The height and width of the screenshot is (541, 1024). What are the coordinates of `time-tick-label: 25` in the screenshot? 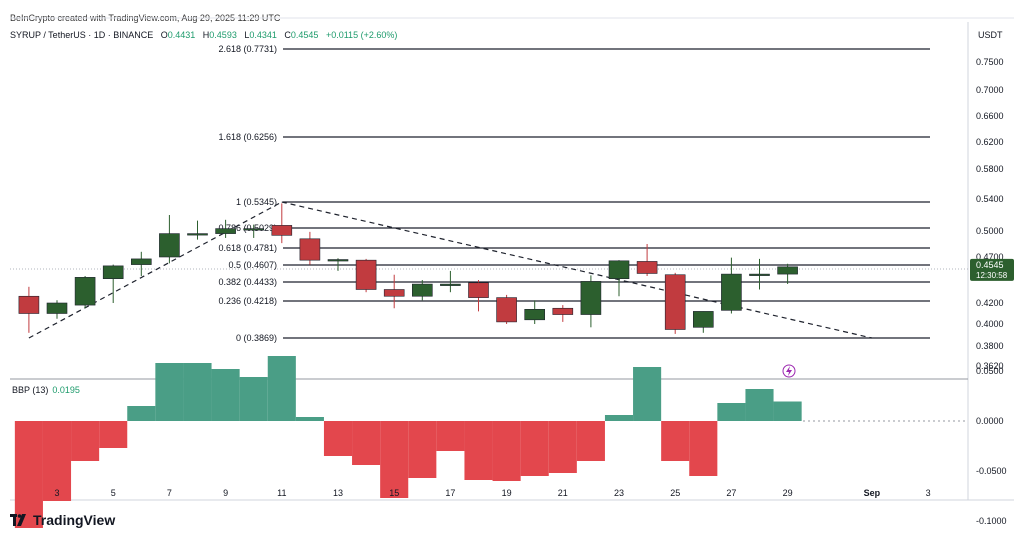 It's located at (675, 493).